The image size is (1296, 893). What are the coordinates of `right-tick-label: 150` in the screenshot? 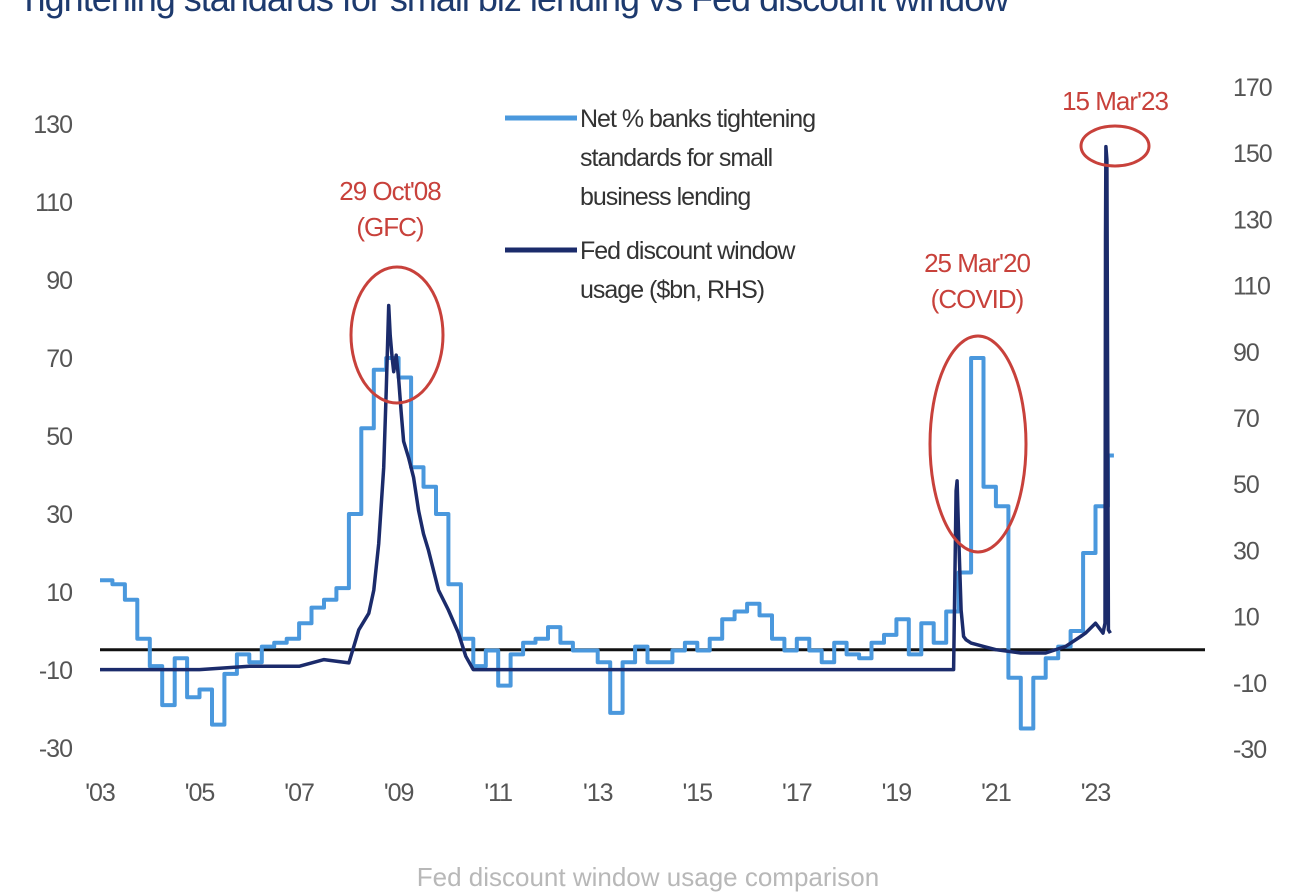 It's located at (1252, 154).